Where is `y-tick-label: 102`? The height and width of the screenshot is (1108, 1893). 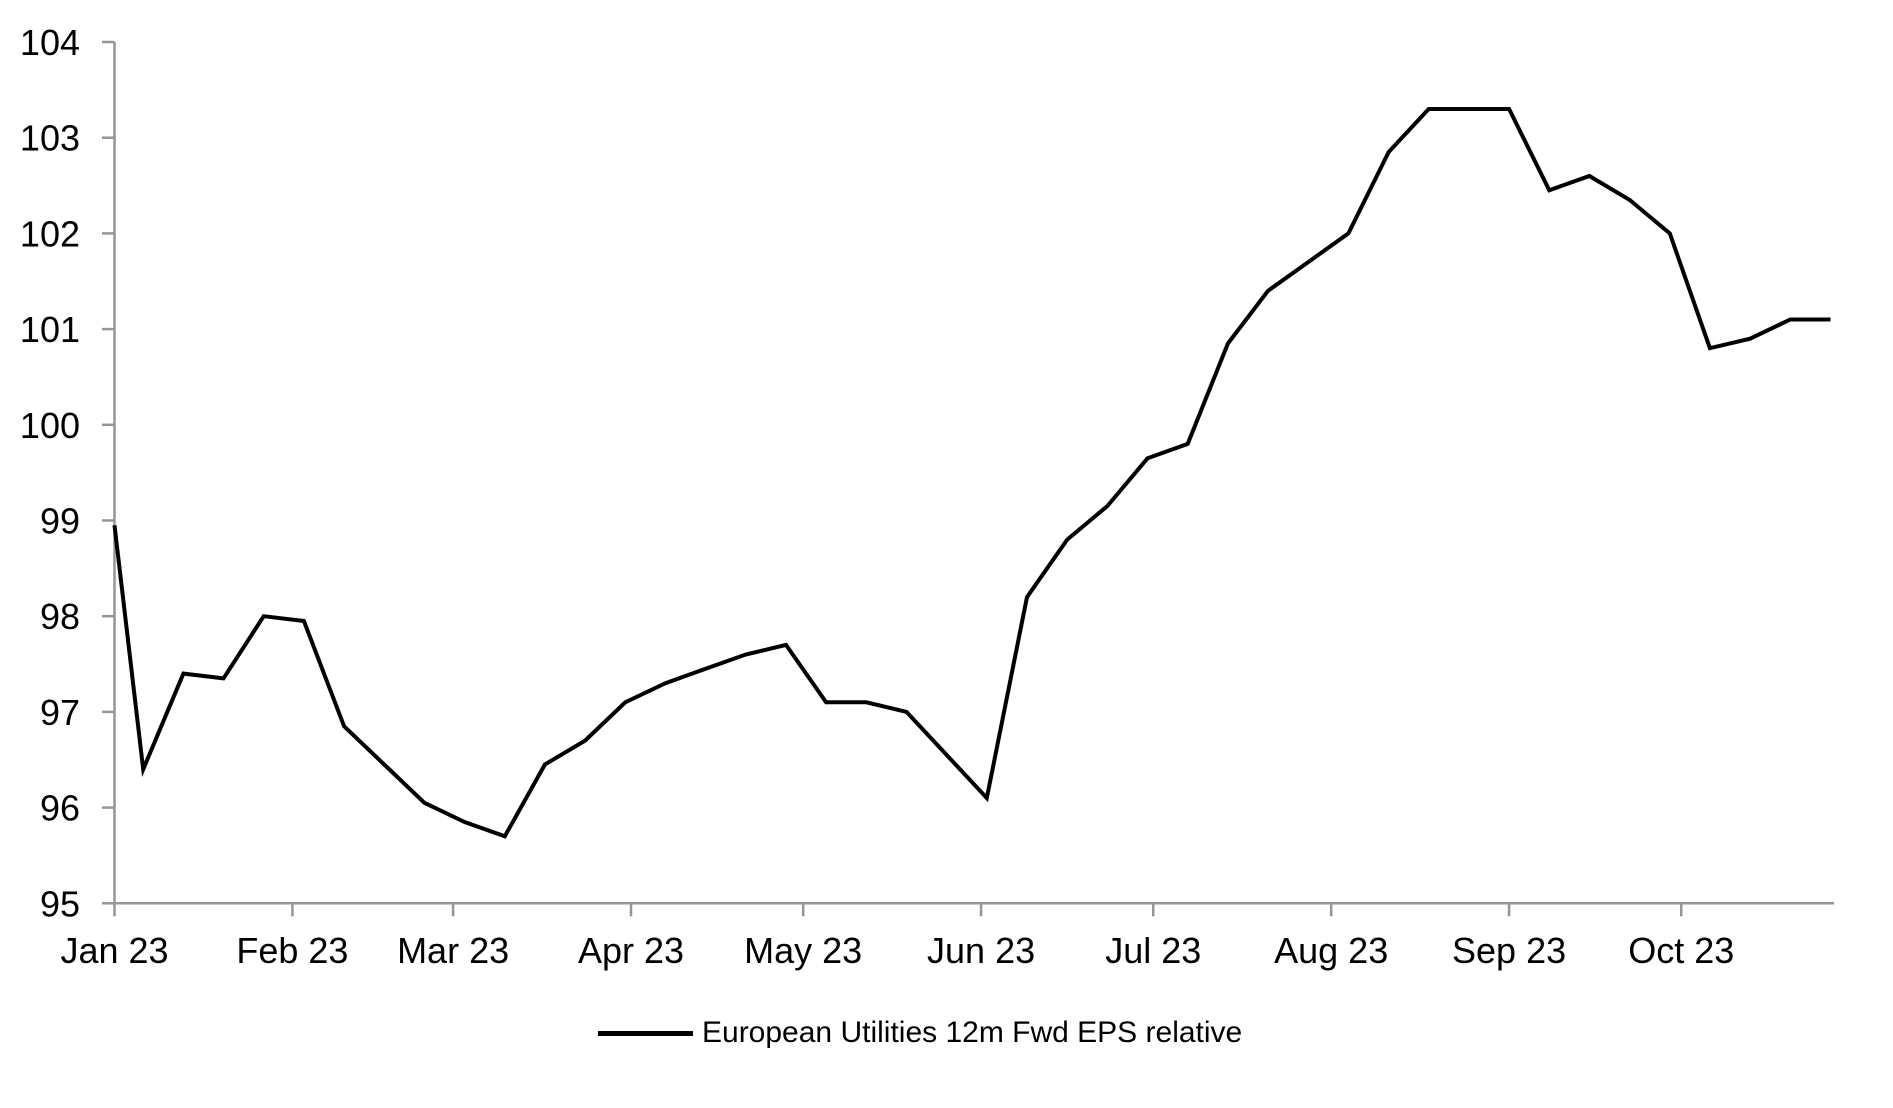
y-tick-label: 102 is located at coordinates (50, 233).